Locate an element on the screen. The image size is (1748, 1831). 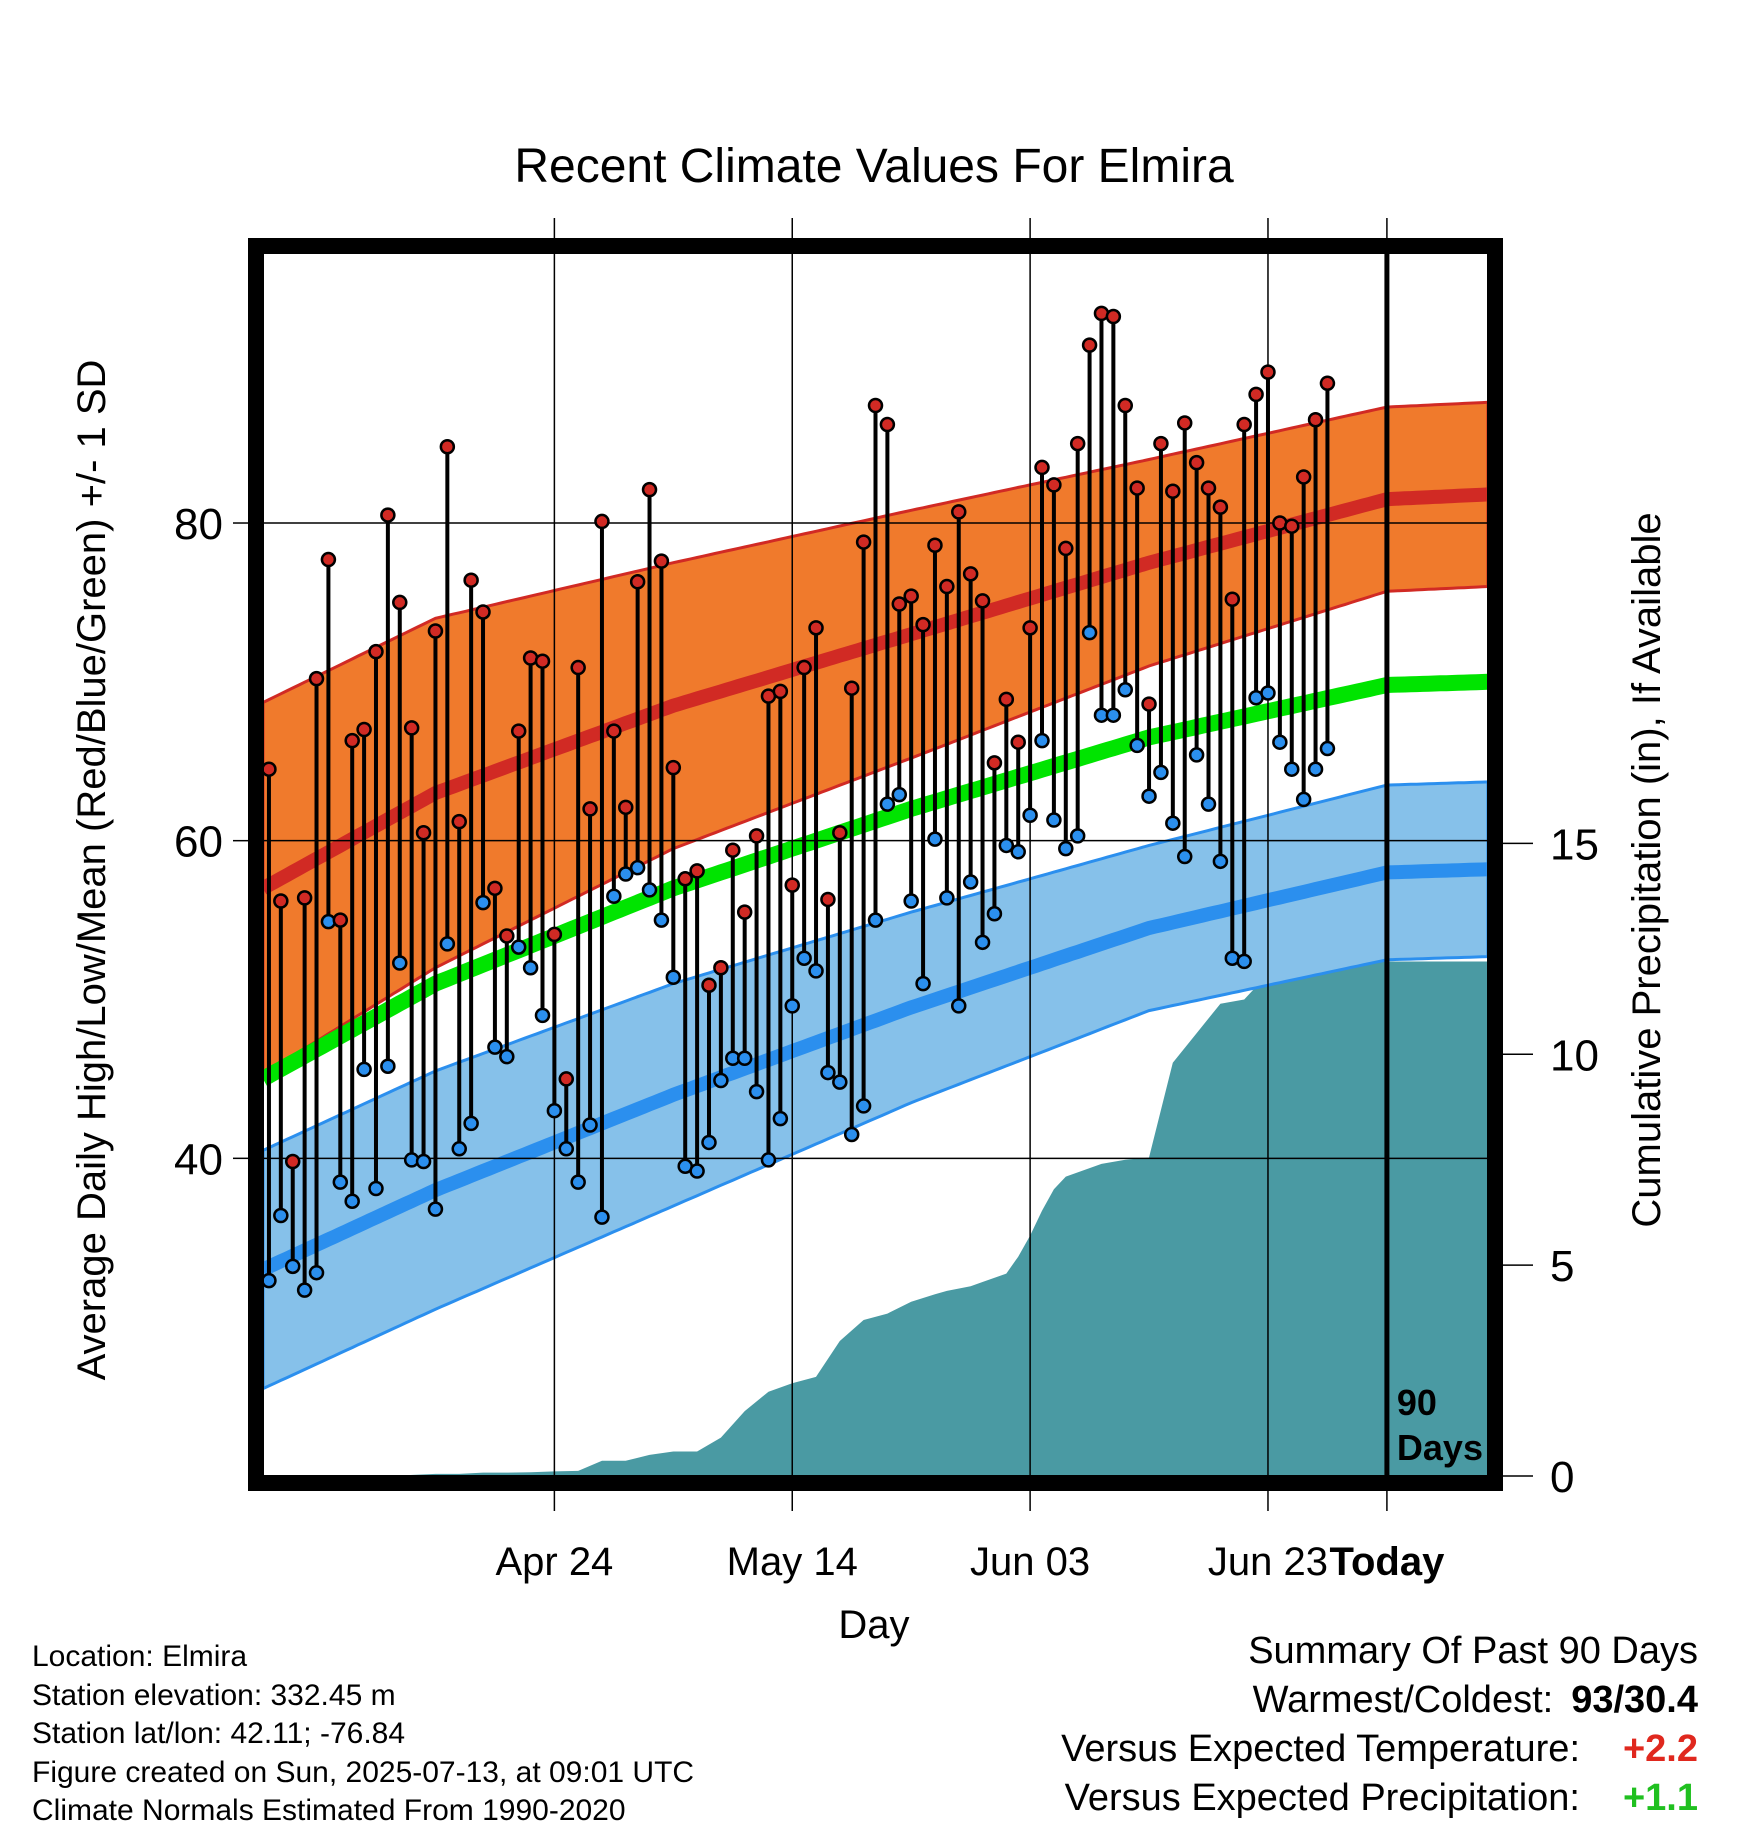
y2-tick-label: 0 is located at coordinates (1562, 1477).